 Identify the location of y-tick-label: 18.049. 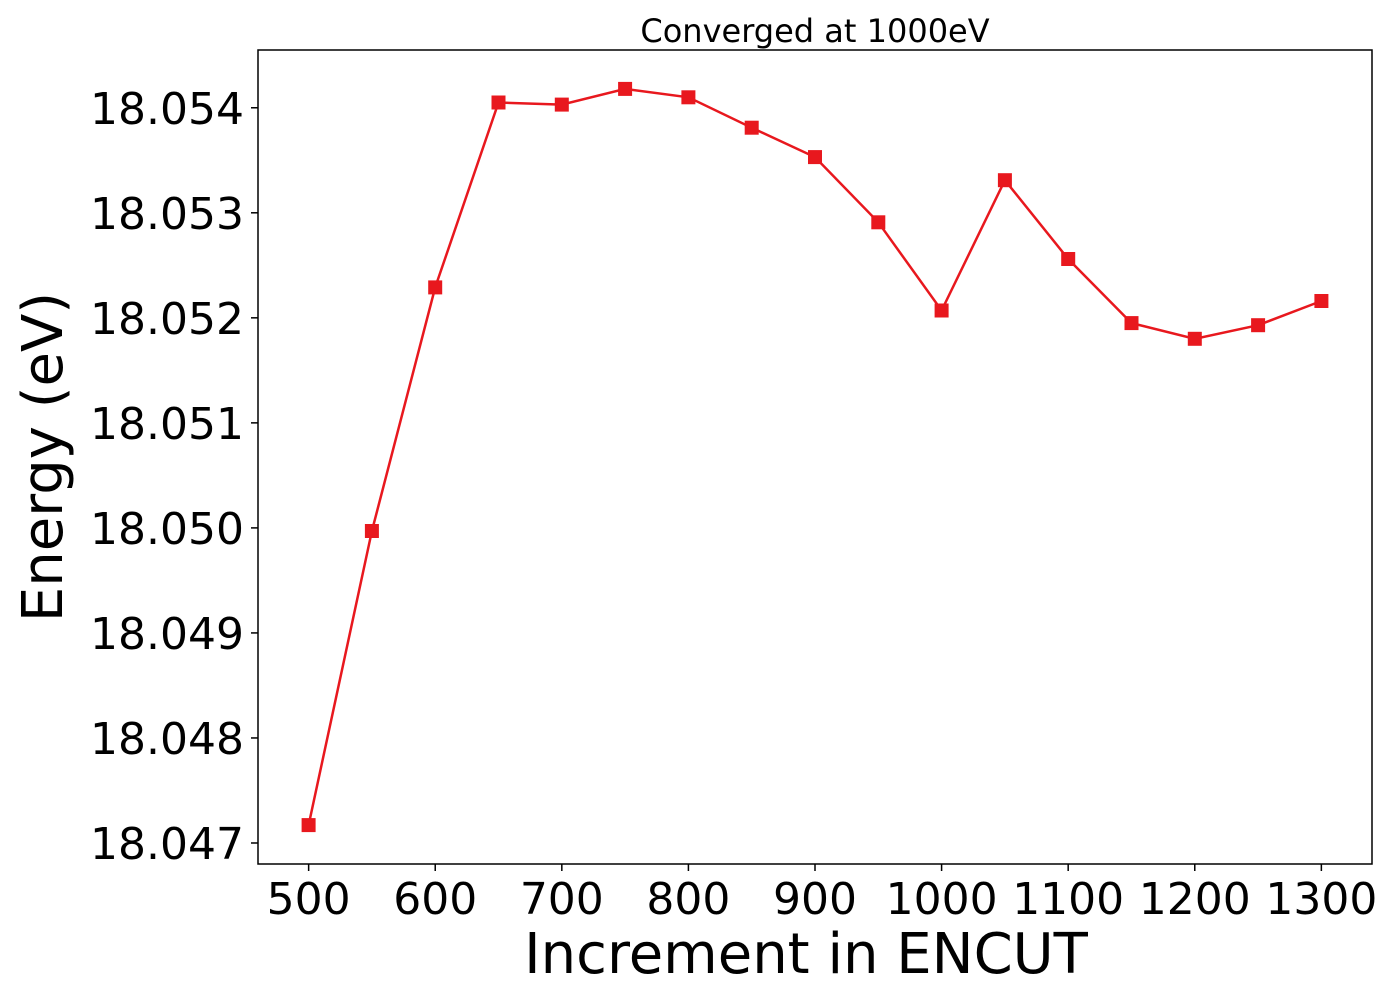
(167, 634).